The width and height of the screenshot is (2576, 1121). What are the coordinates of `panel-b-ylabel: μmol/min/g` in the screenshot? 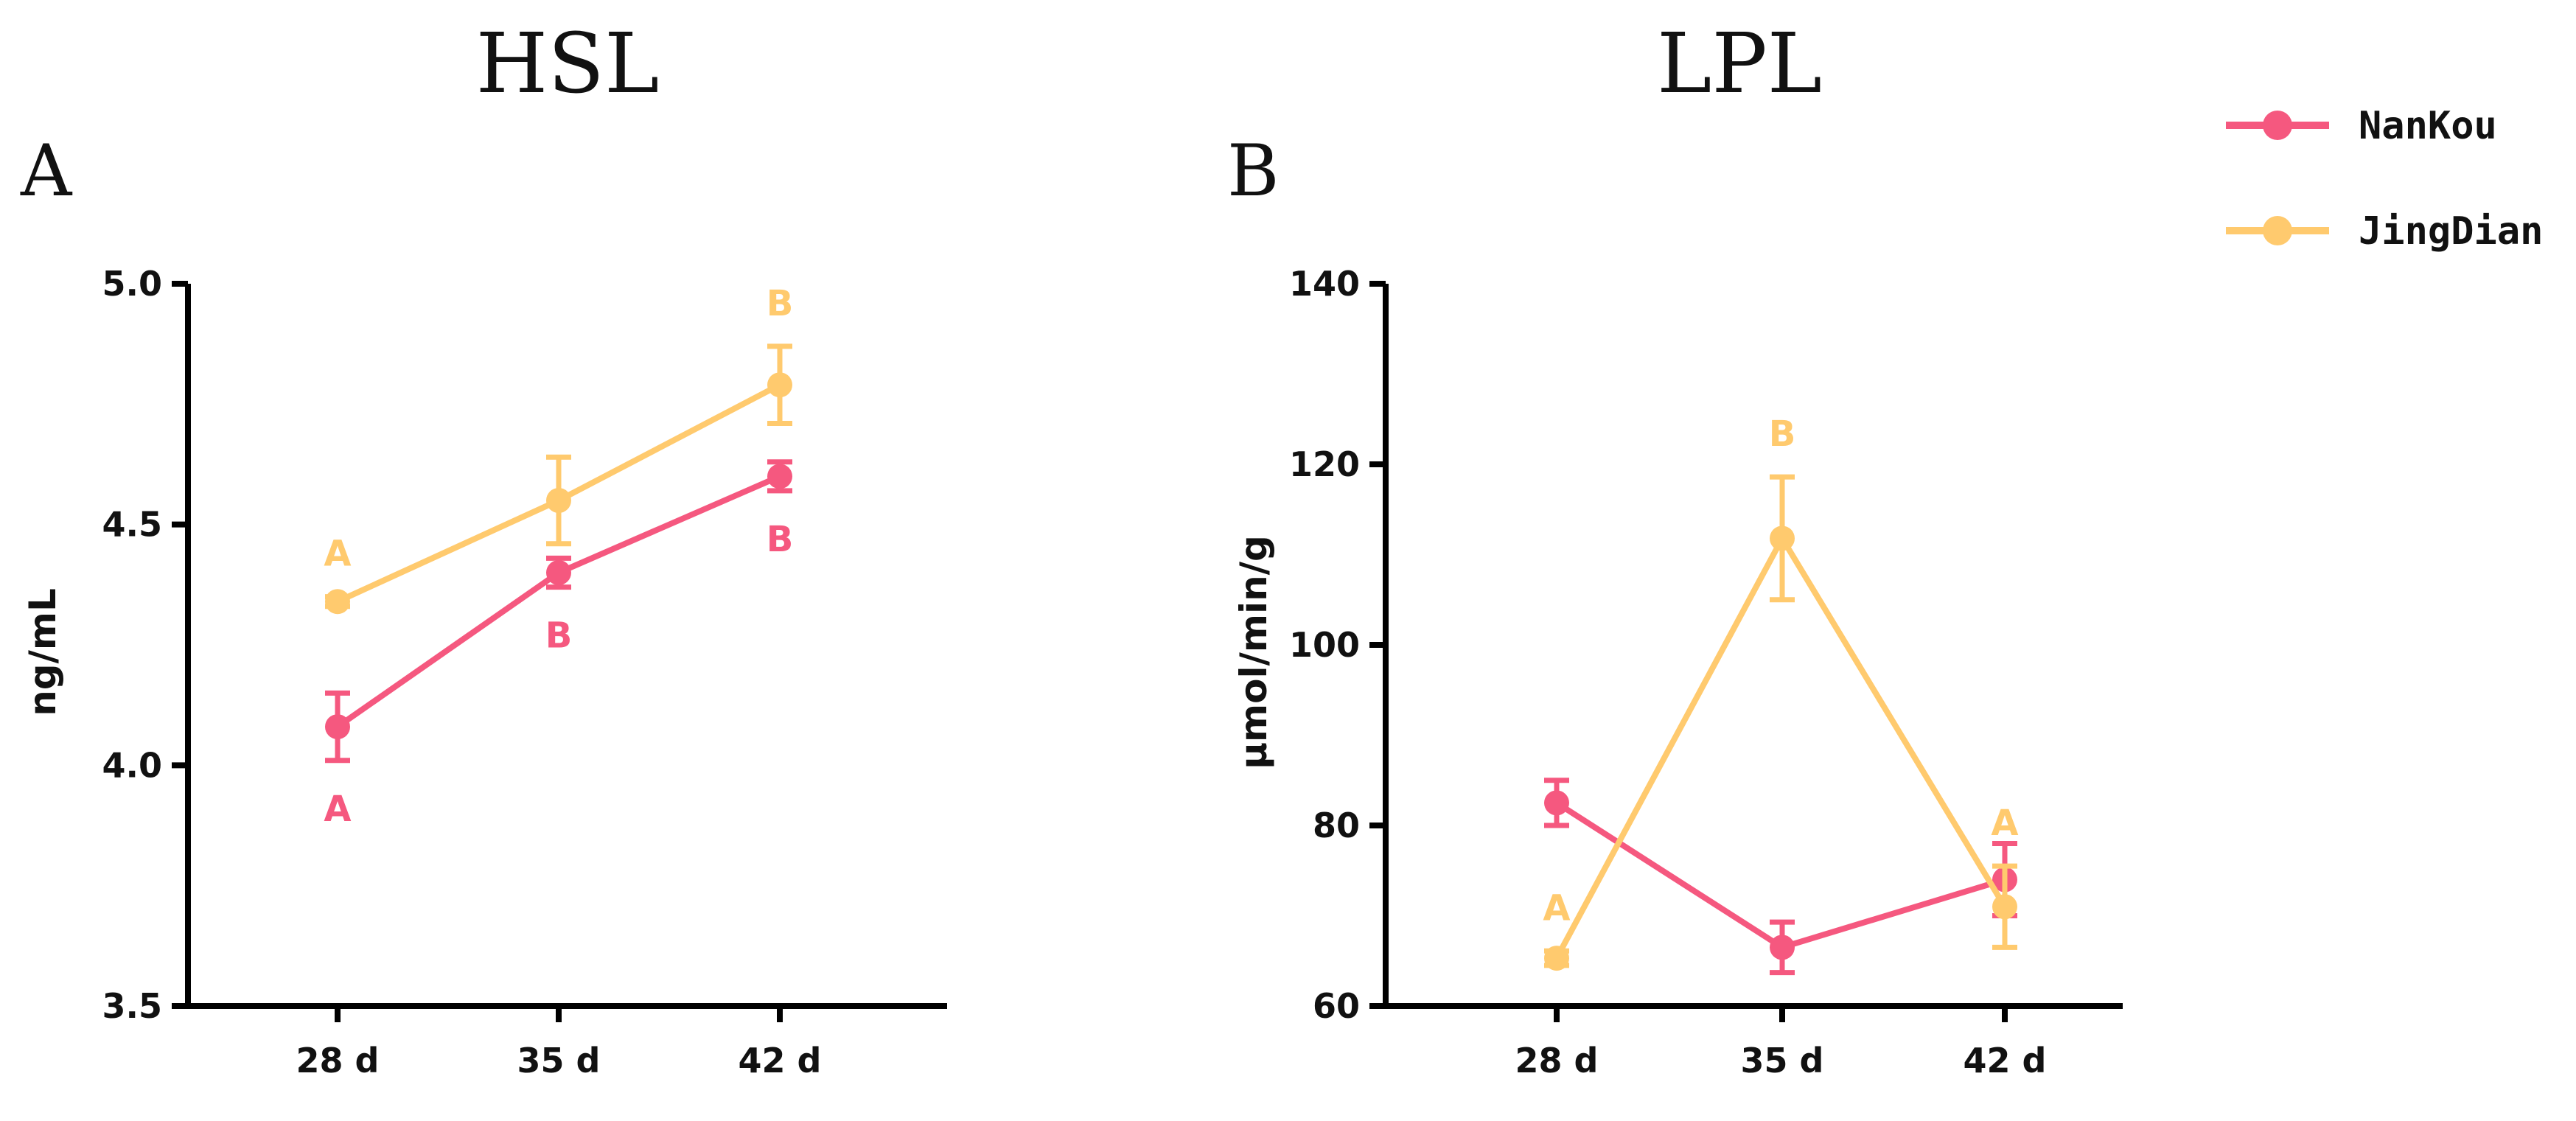 It's located at (1253, 652).